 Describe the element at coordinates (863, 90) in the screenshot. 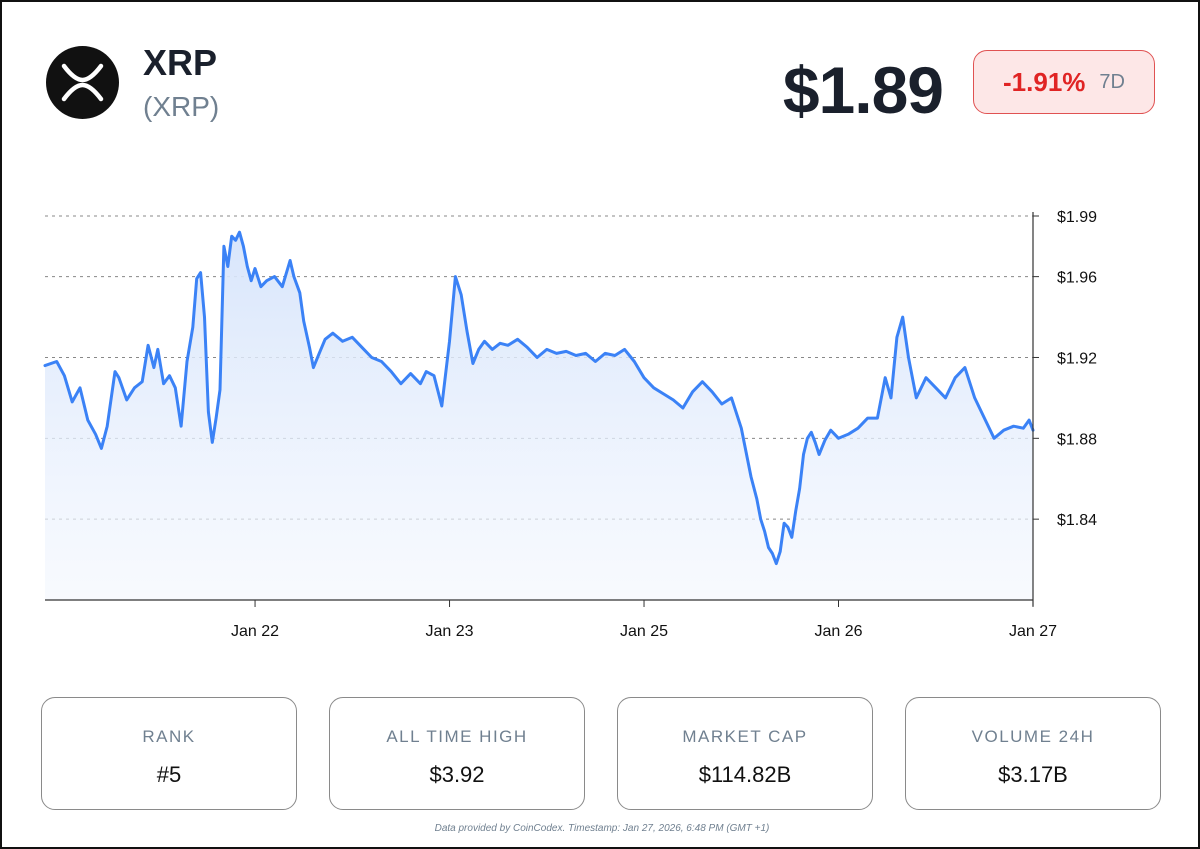

I see `current-price: $1.89` at that location.